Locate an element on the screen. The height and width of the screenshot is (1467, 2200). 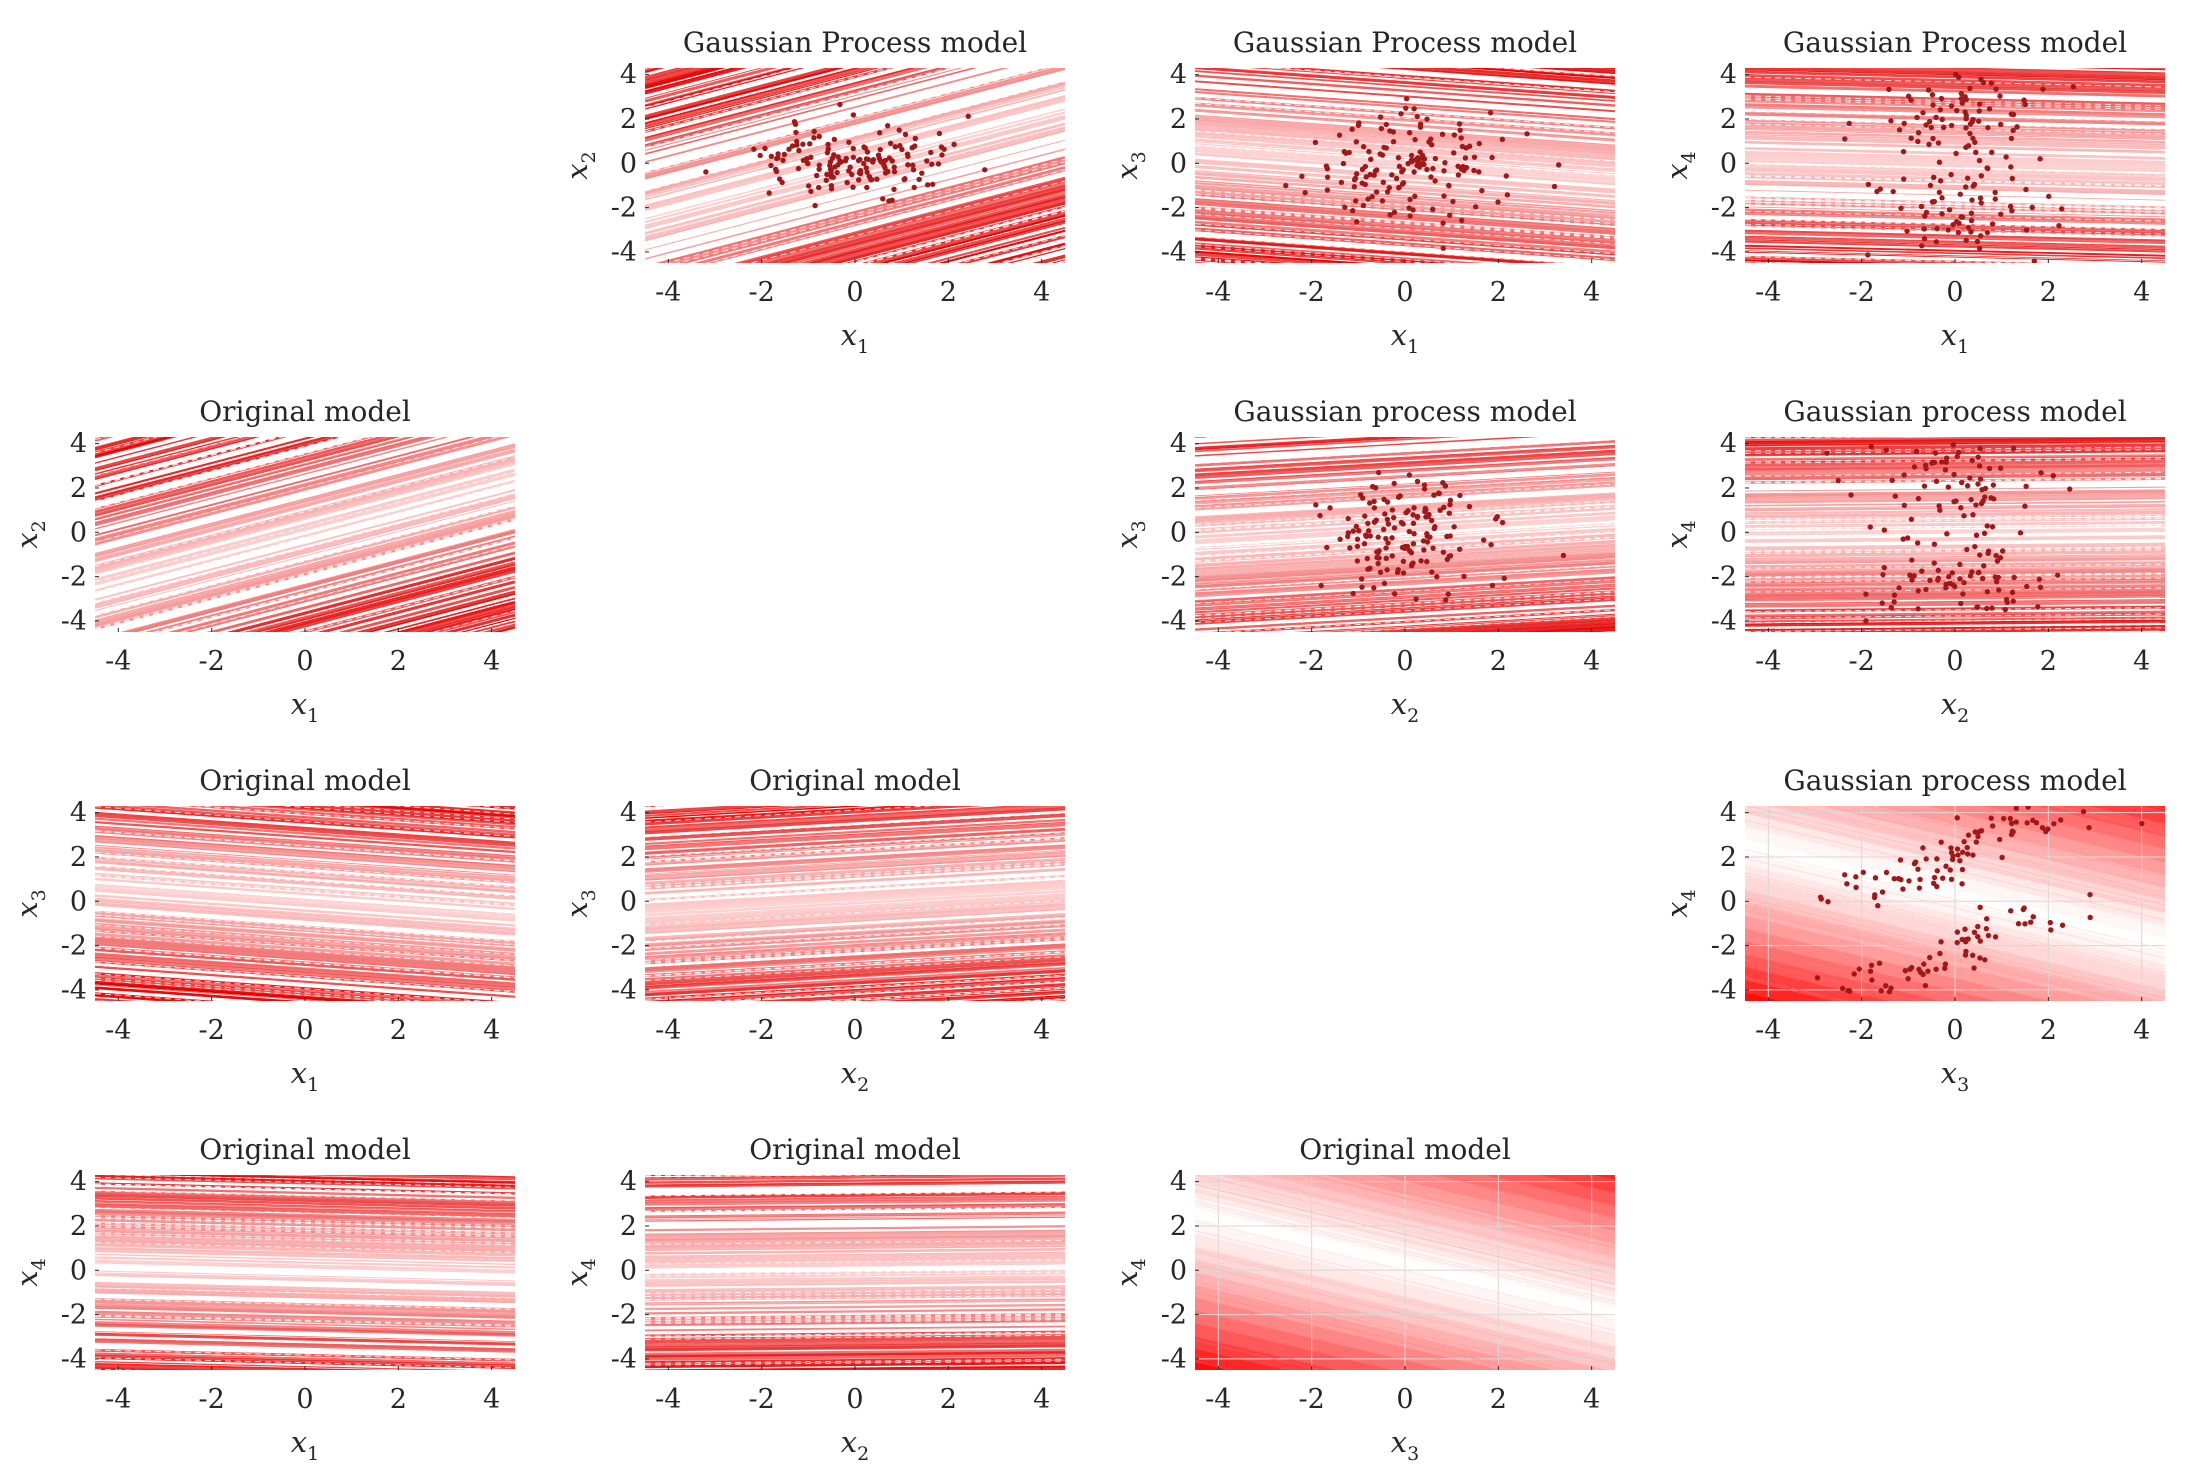
x-tick-label: -2 is located at coordinates (1312, 1399).